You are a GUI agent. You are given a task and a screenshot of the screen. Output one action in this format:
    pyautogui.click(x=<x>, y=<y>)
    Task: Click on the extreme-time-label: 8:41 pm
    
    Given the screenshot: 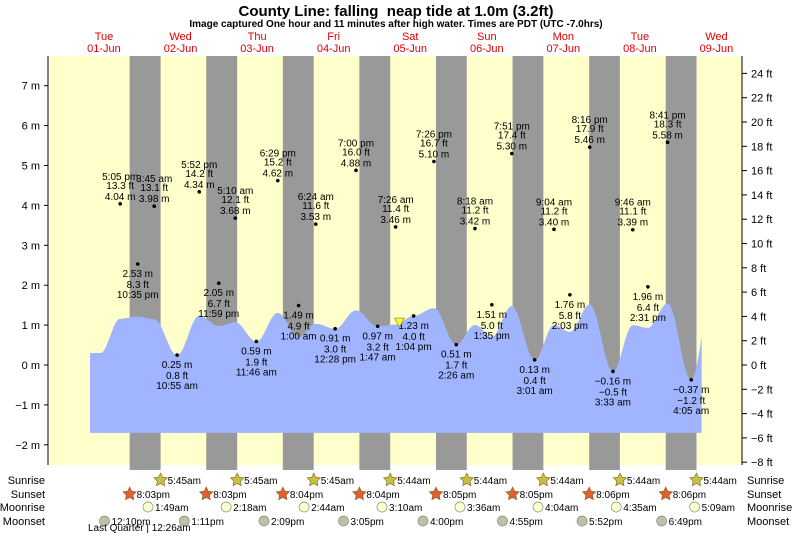 What is the action you would take?
    pyautogui.click(x=668, y=115)
    